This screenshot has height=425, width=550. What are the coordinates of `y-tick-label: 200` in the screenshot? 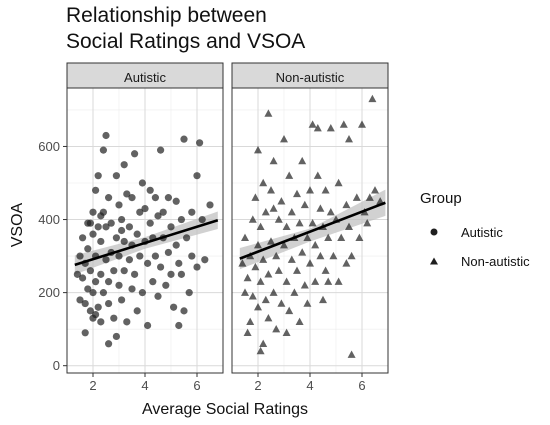 It's located at (49, 292).